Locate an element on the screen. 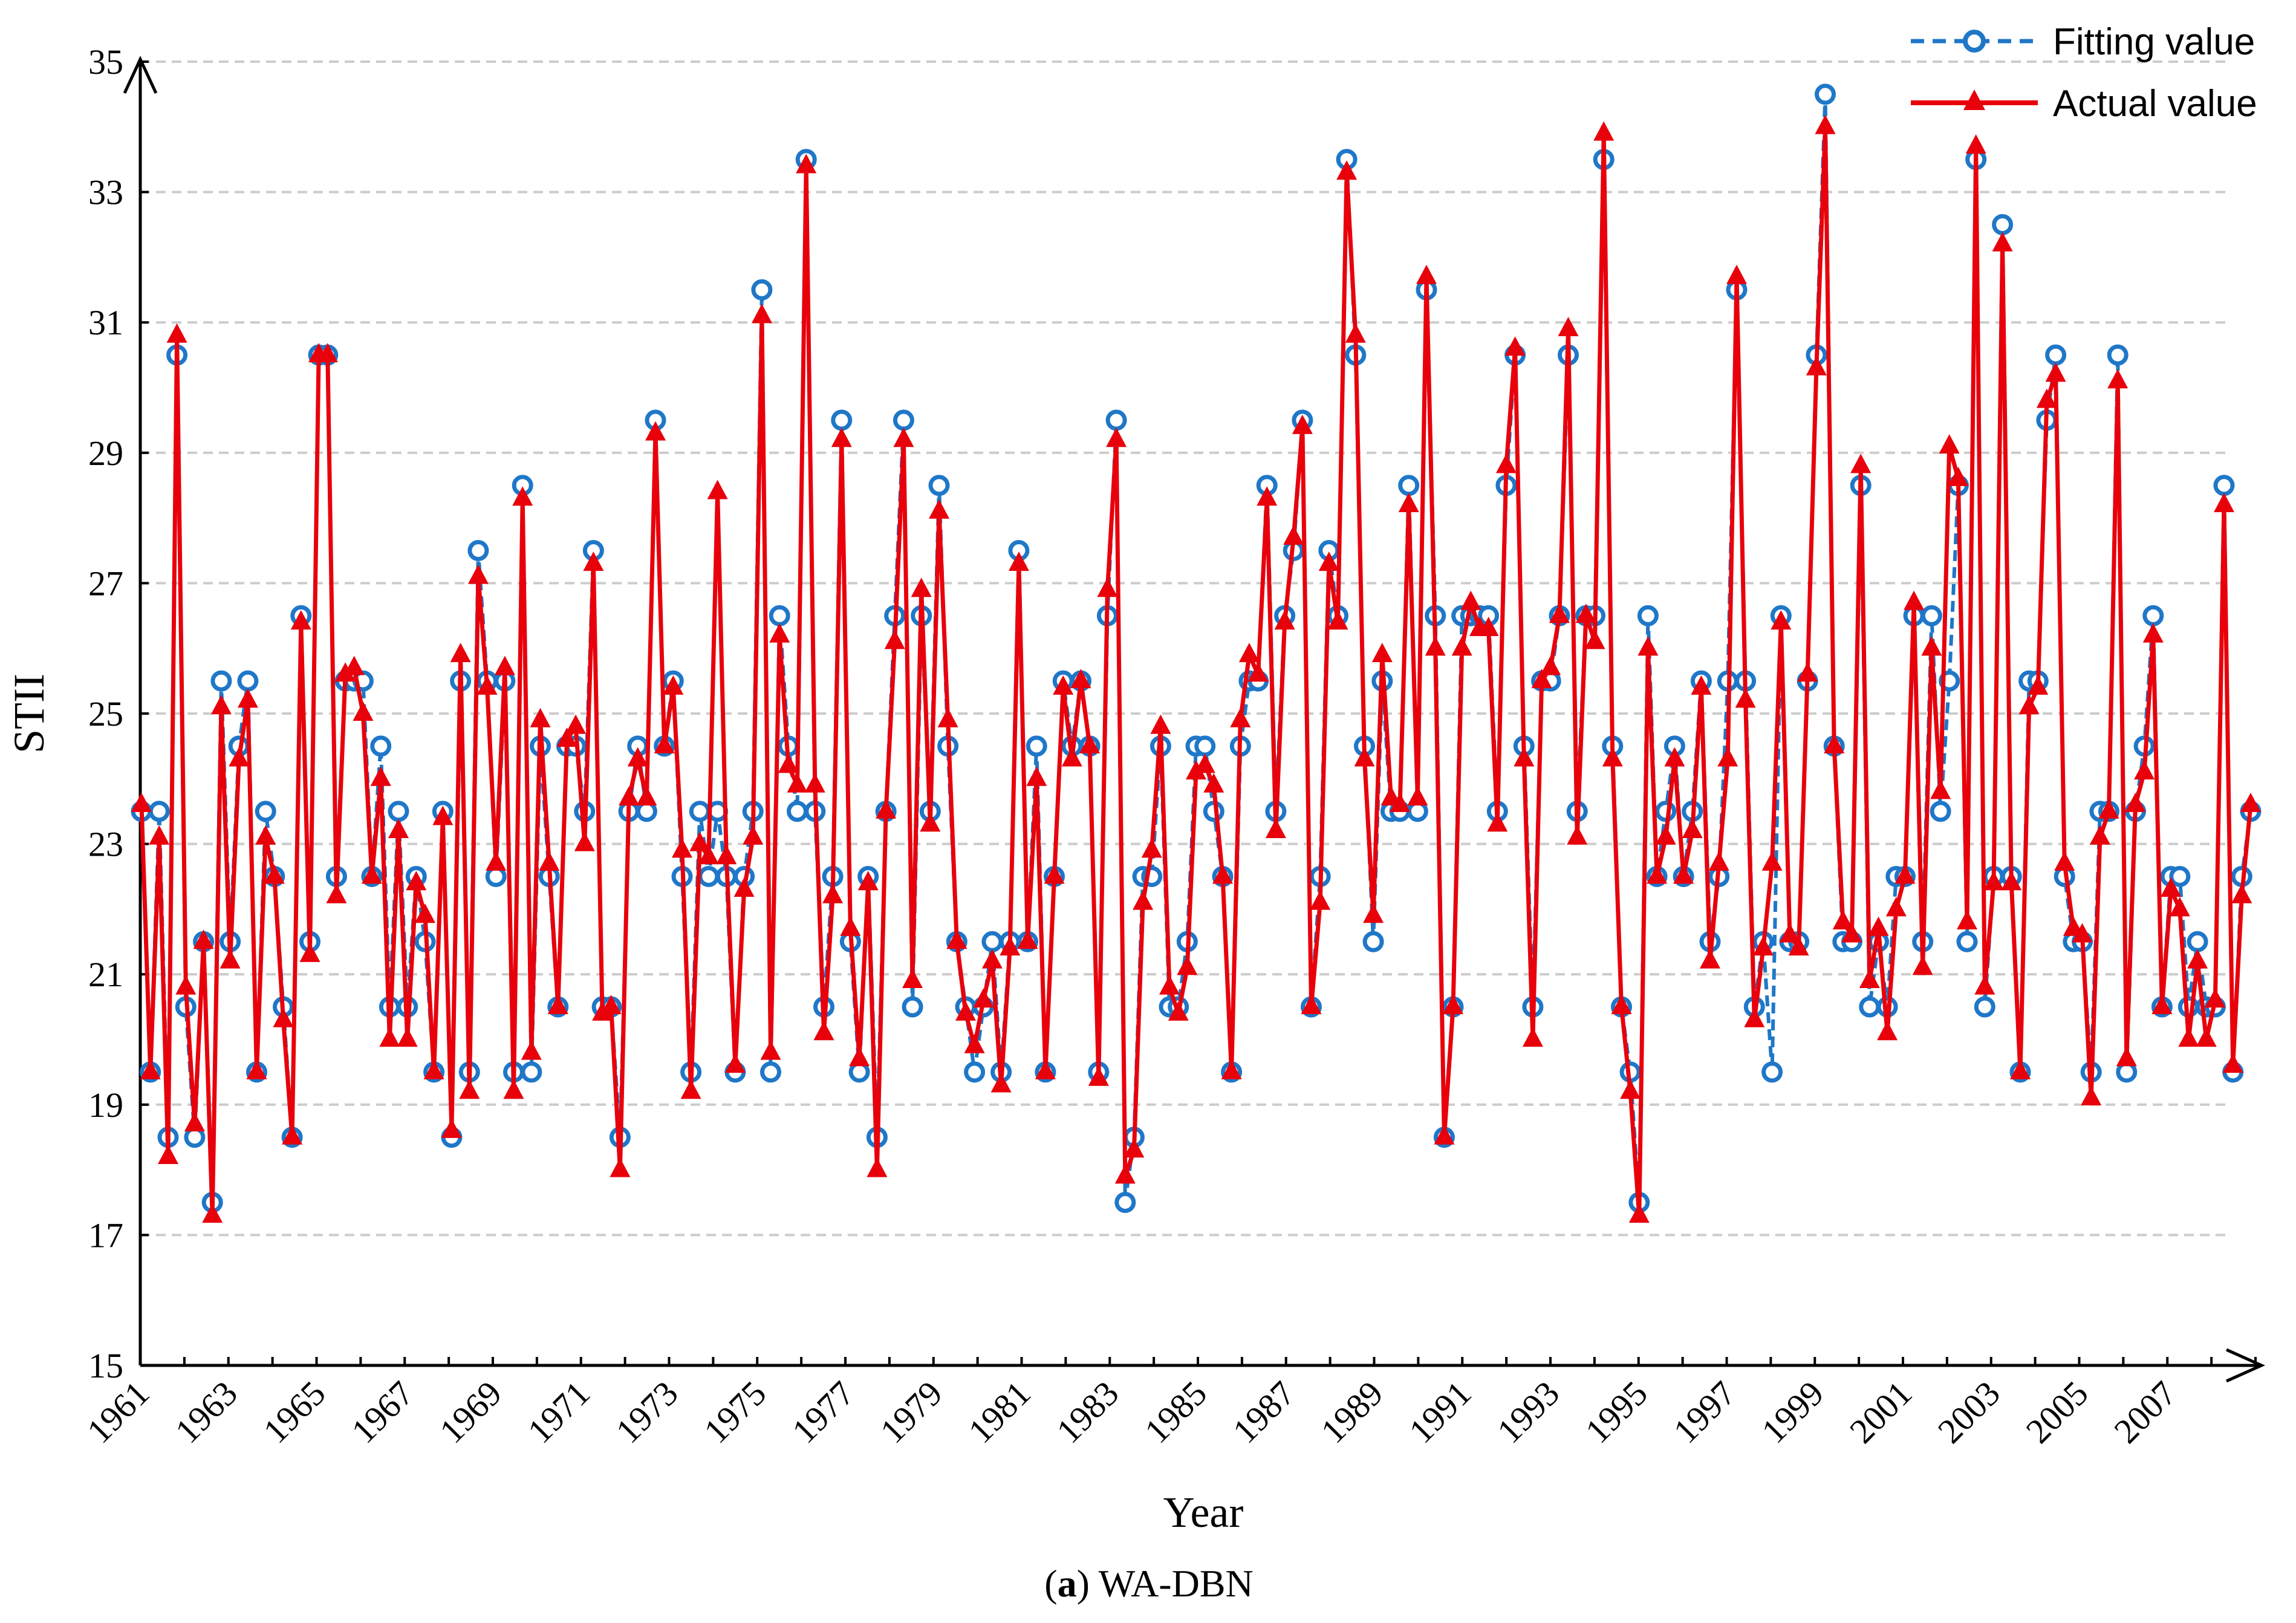 The width and height of the screenshot is (2296, 1623). y-tick-label: 35 is located at coordinates (105, 62).